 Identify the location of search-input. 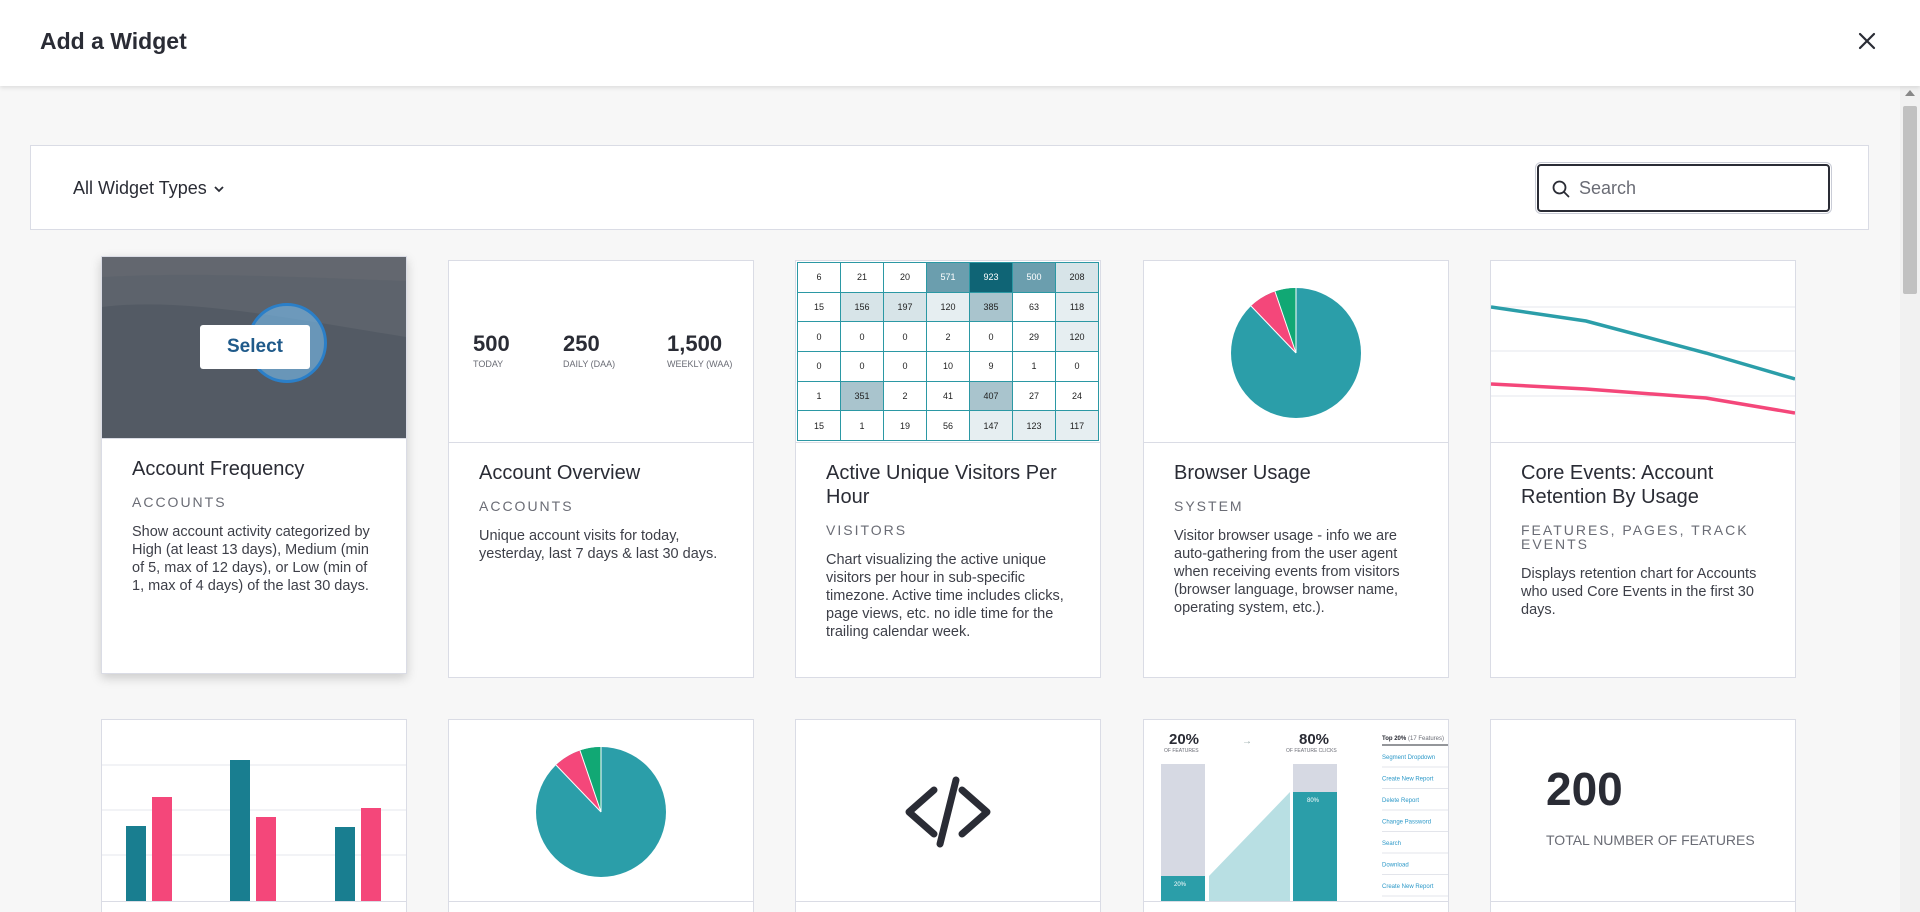
(1699, 188).